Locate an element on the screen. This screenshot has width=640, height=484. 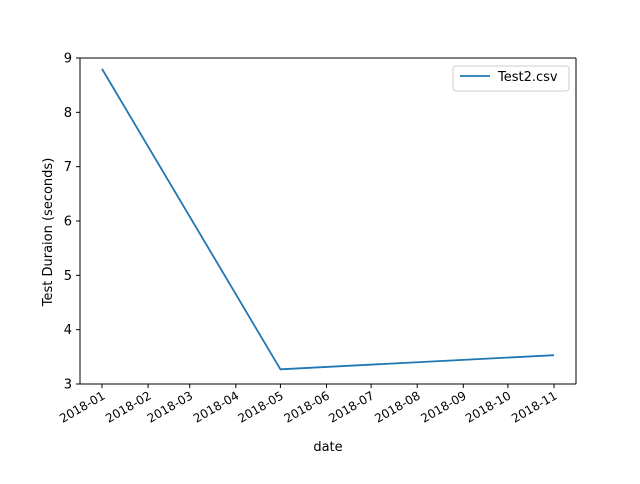
y-tick-label-4: 7 is located at coordinates (68, 167).